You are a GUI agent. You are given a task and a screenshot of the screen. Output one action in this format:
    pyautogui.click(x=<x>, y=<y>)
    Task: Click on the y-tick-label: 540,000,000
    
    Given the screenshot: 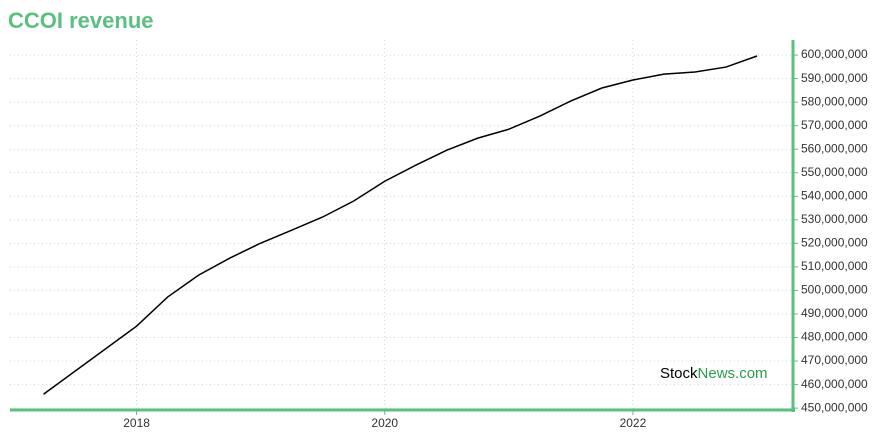 What is the action you would take?
    pyautogui.click(x=834, y=195)
    